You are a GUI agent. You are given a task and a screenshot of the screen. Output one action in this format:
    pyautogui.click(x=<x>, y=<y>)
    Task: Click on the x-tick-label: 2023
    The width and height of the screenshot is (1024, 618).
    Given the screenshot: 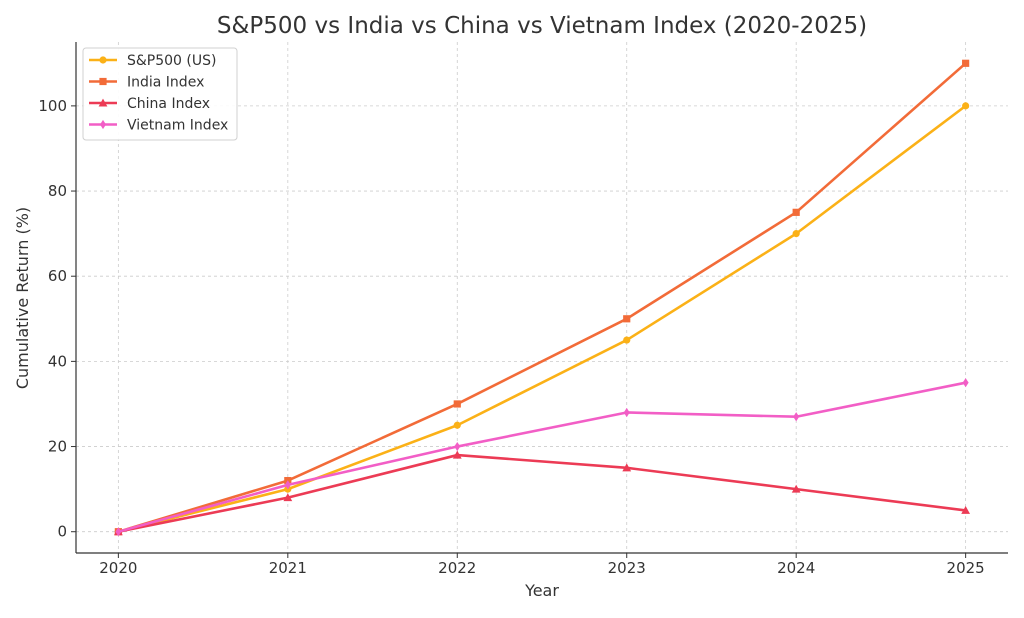 What is the action you would take?
    pyautogui.click(x=627, y=568)
    